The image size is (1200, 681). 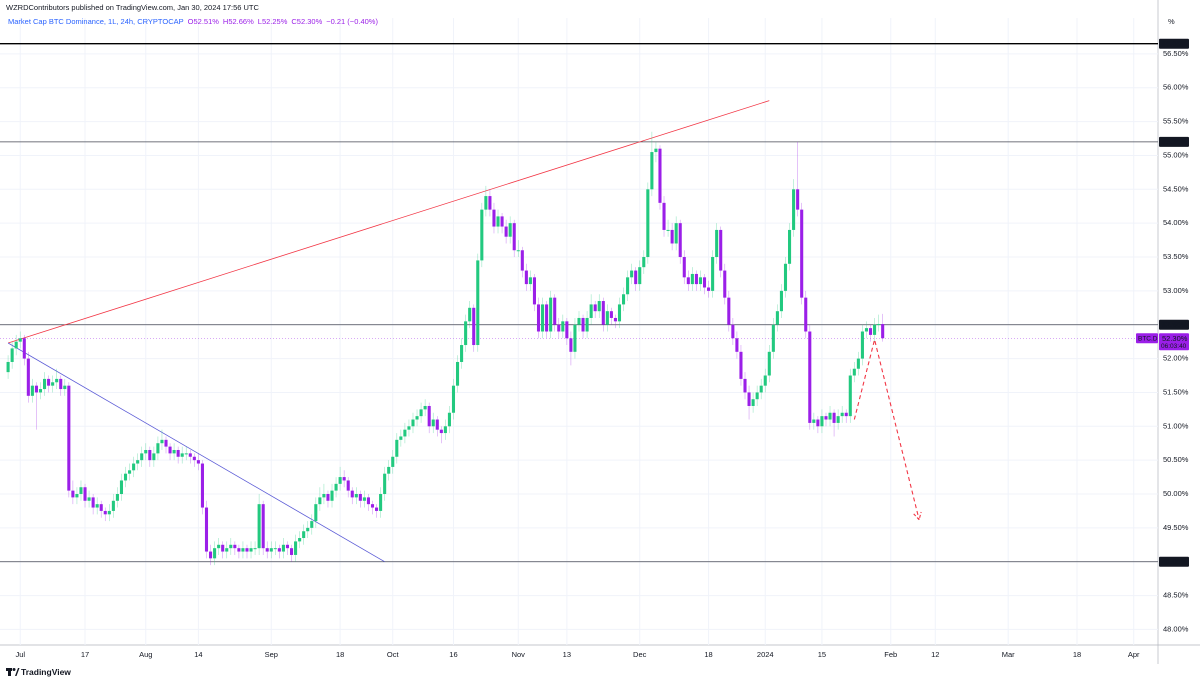 I want to click on x-tick-label: Nov, so click(x=519, y=654).